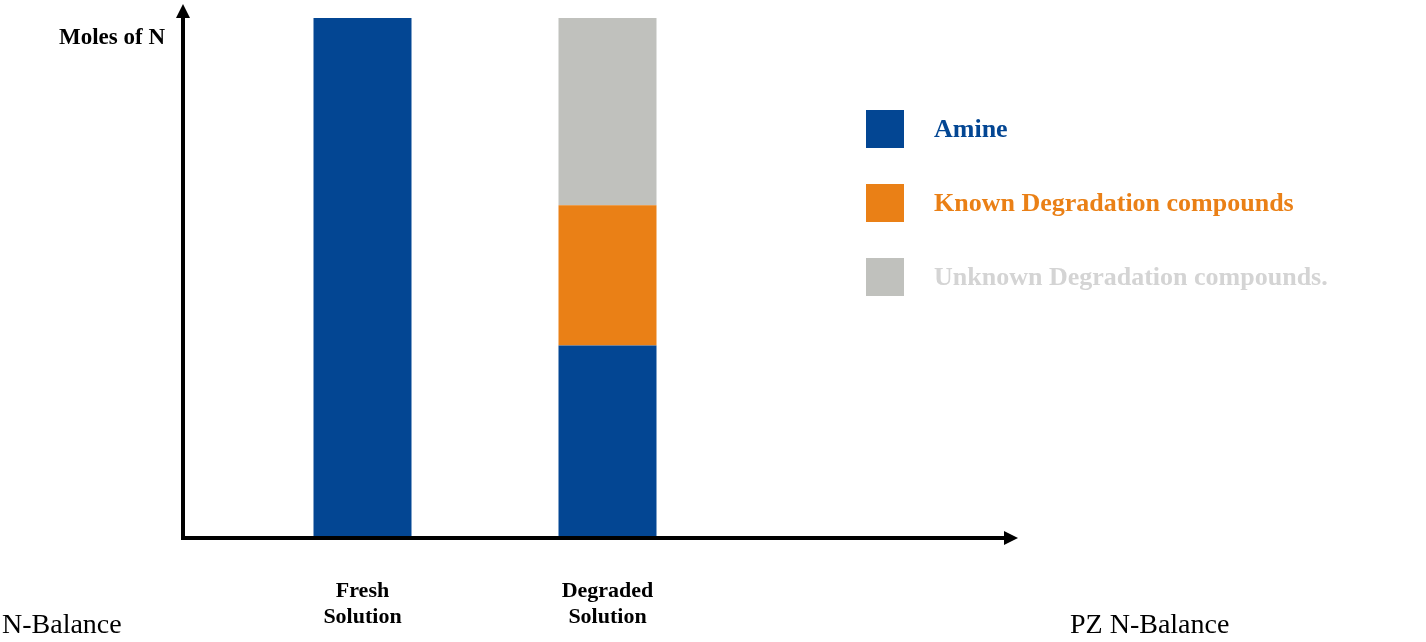  What do you see at coordinates (1150, 624) in the screenshot?
I see `text: PZ N-Balance` at bounding box center [1150, 624].